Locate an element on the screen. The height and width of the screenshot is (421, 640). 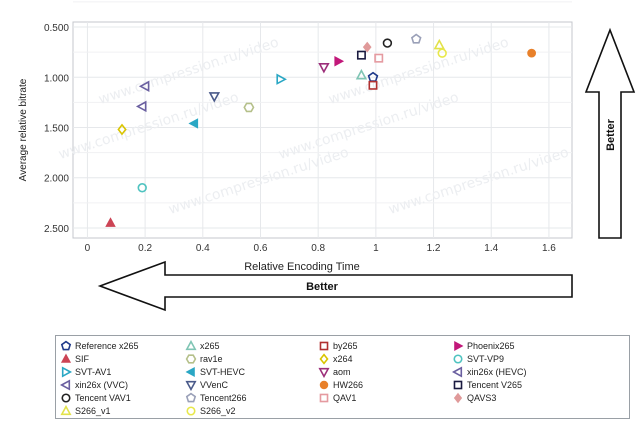
better-up-arrow is located at coordinates (610, 133).